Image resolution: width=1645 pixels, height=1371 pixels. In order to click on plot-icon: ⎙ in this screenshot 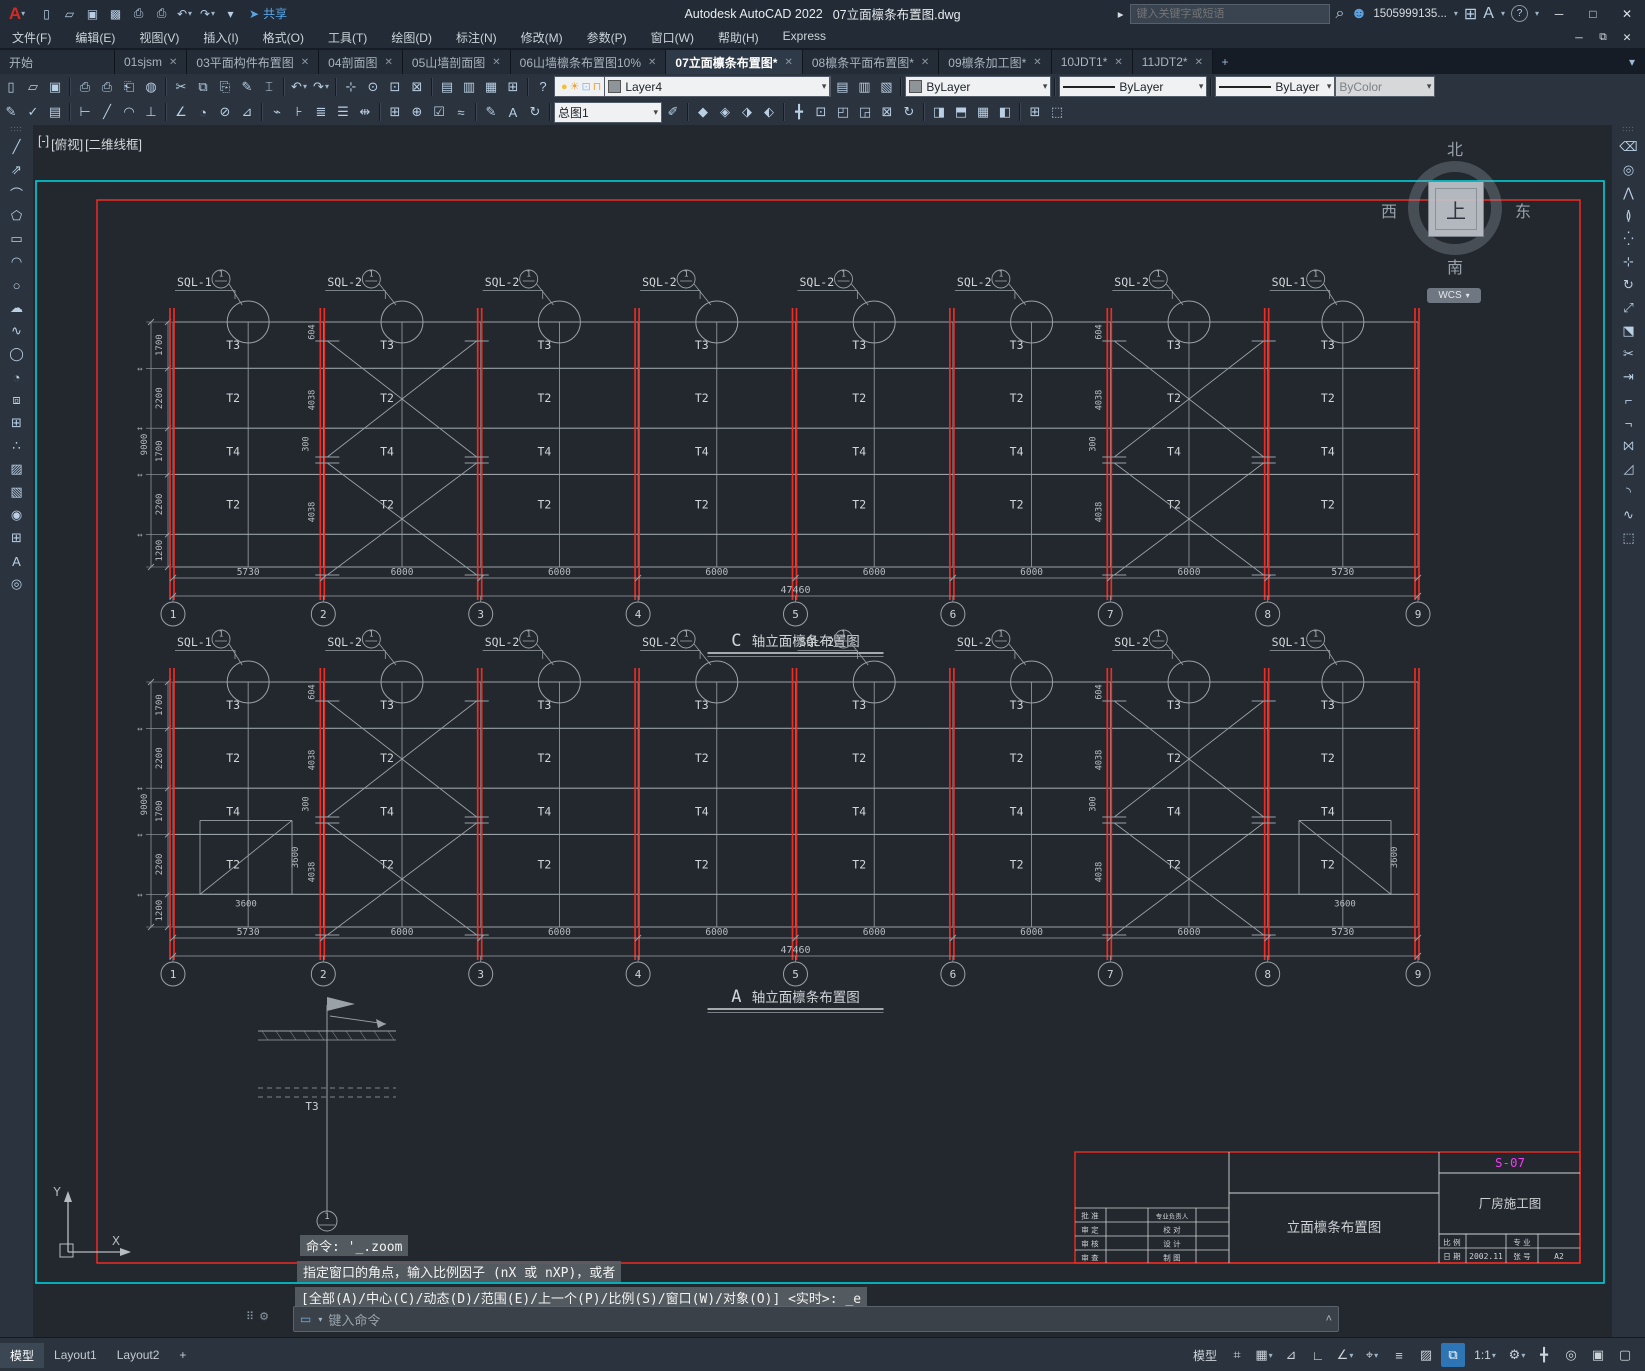, I will do `click(138, 13)`.